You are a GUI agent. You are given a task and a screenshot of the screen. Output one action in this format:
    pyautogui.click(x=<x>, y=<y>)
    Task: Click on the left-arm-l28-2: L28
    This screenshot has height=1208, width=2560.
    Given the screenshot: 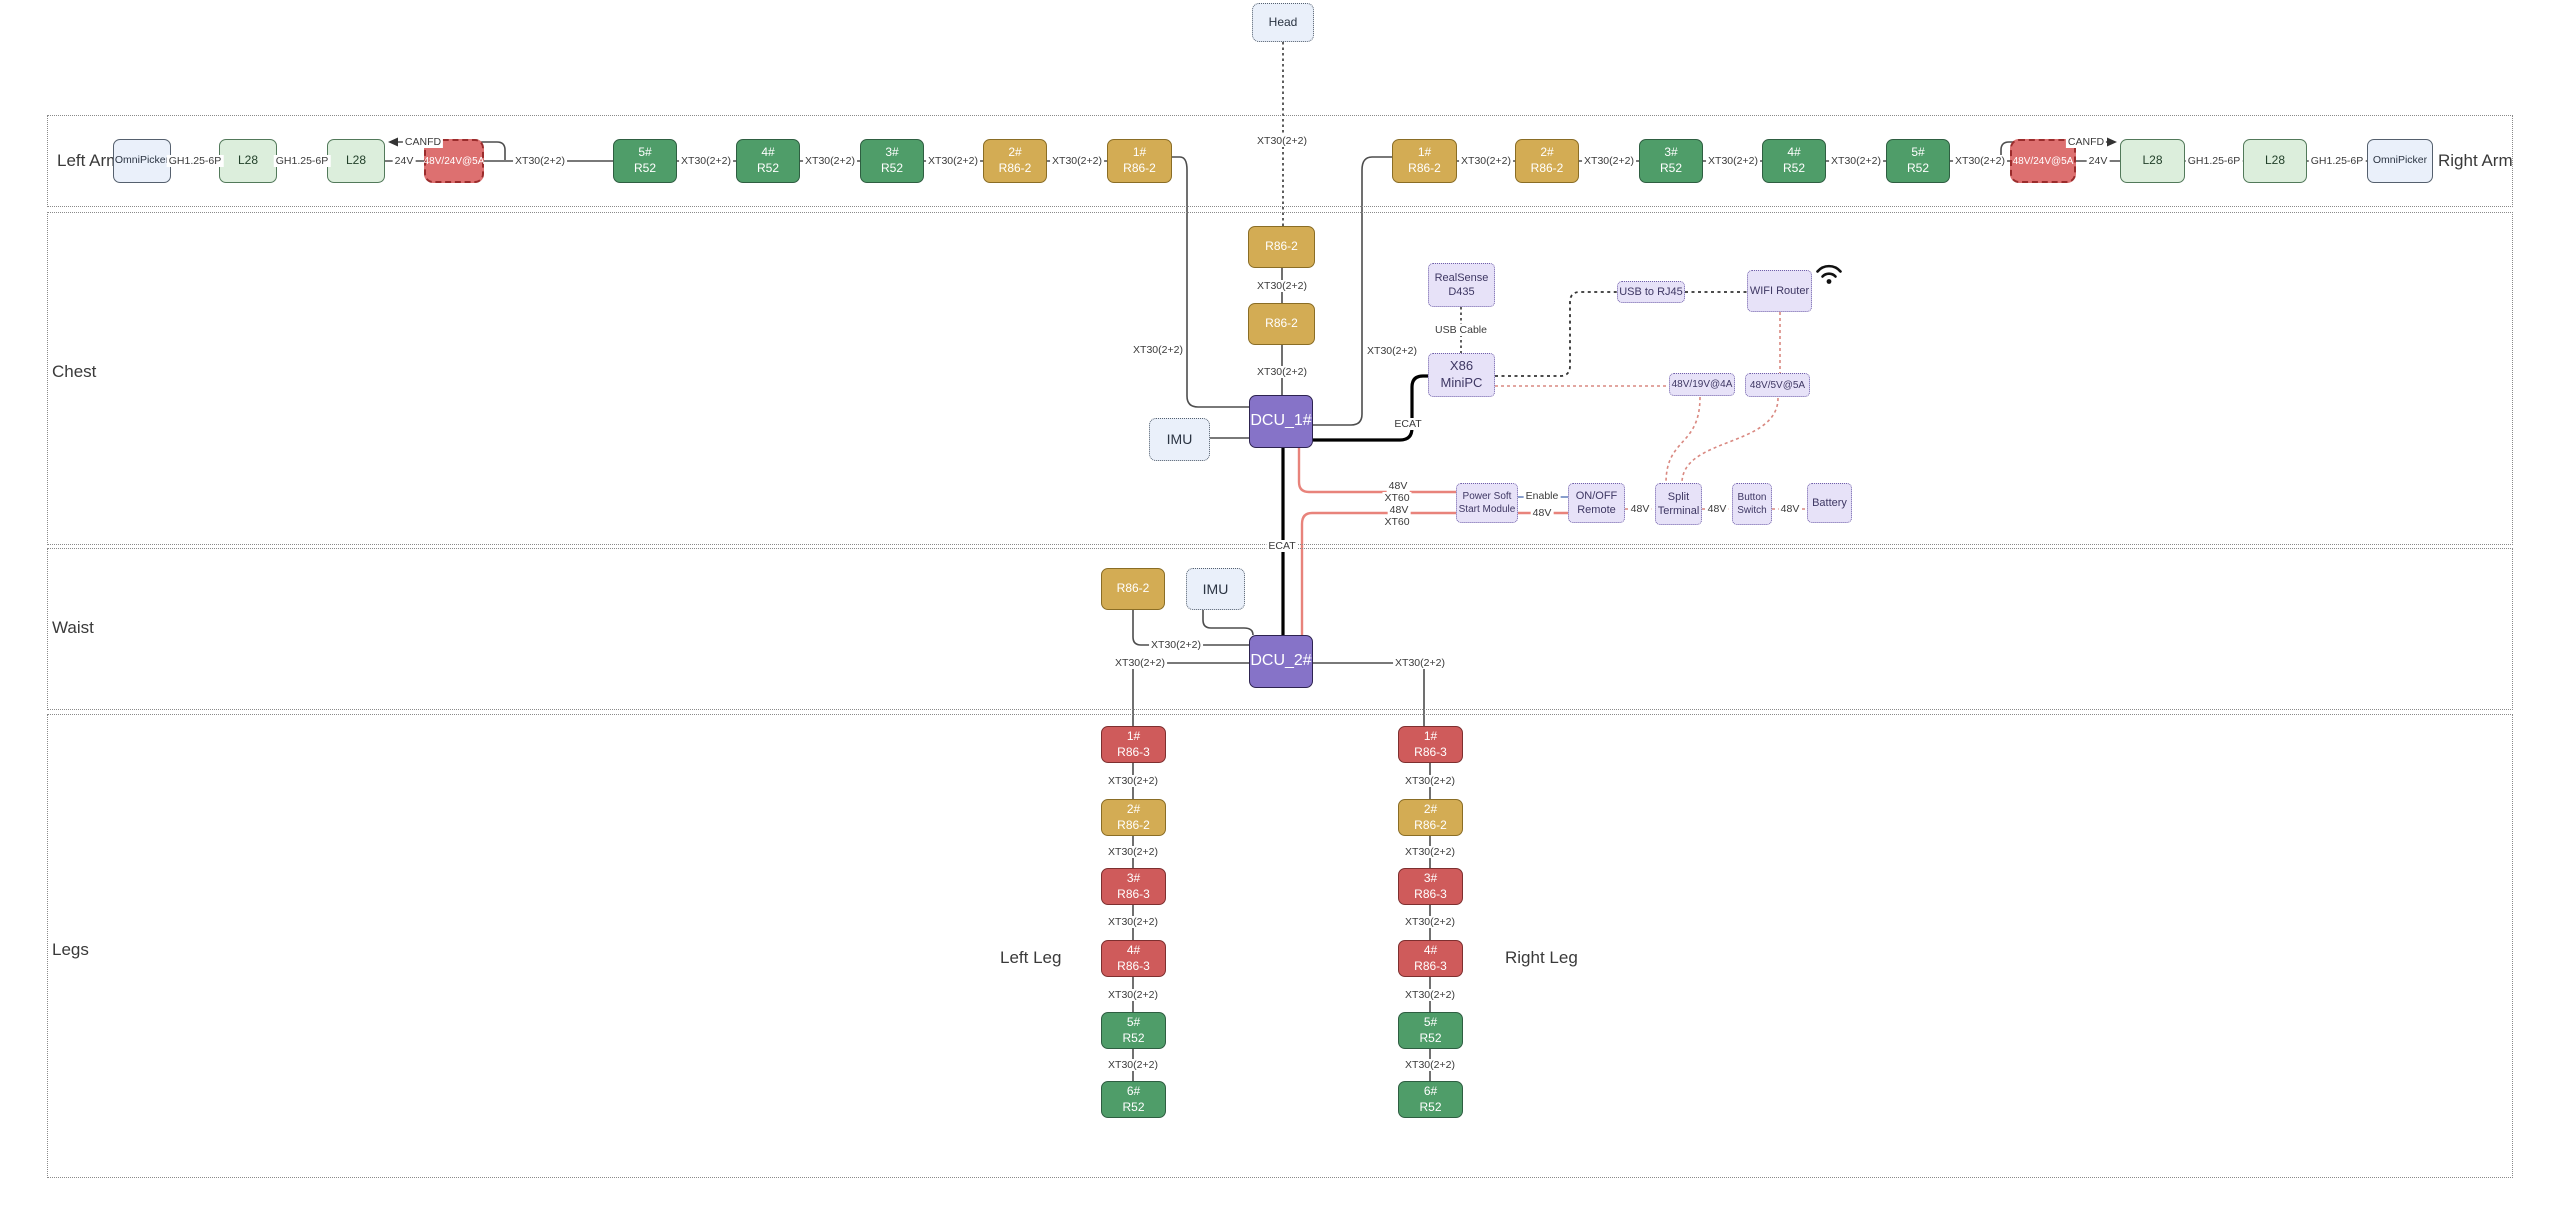 What is the action you would take?
    pyautogui.click(x=356, y=161)
    